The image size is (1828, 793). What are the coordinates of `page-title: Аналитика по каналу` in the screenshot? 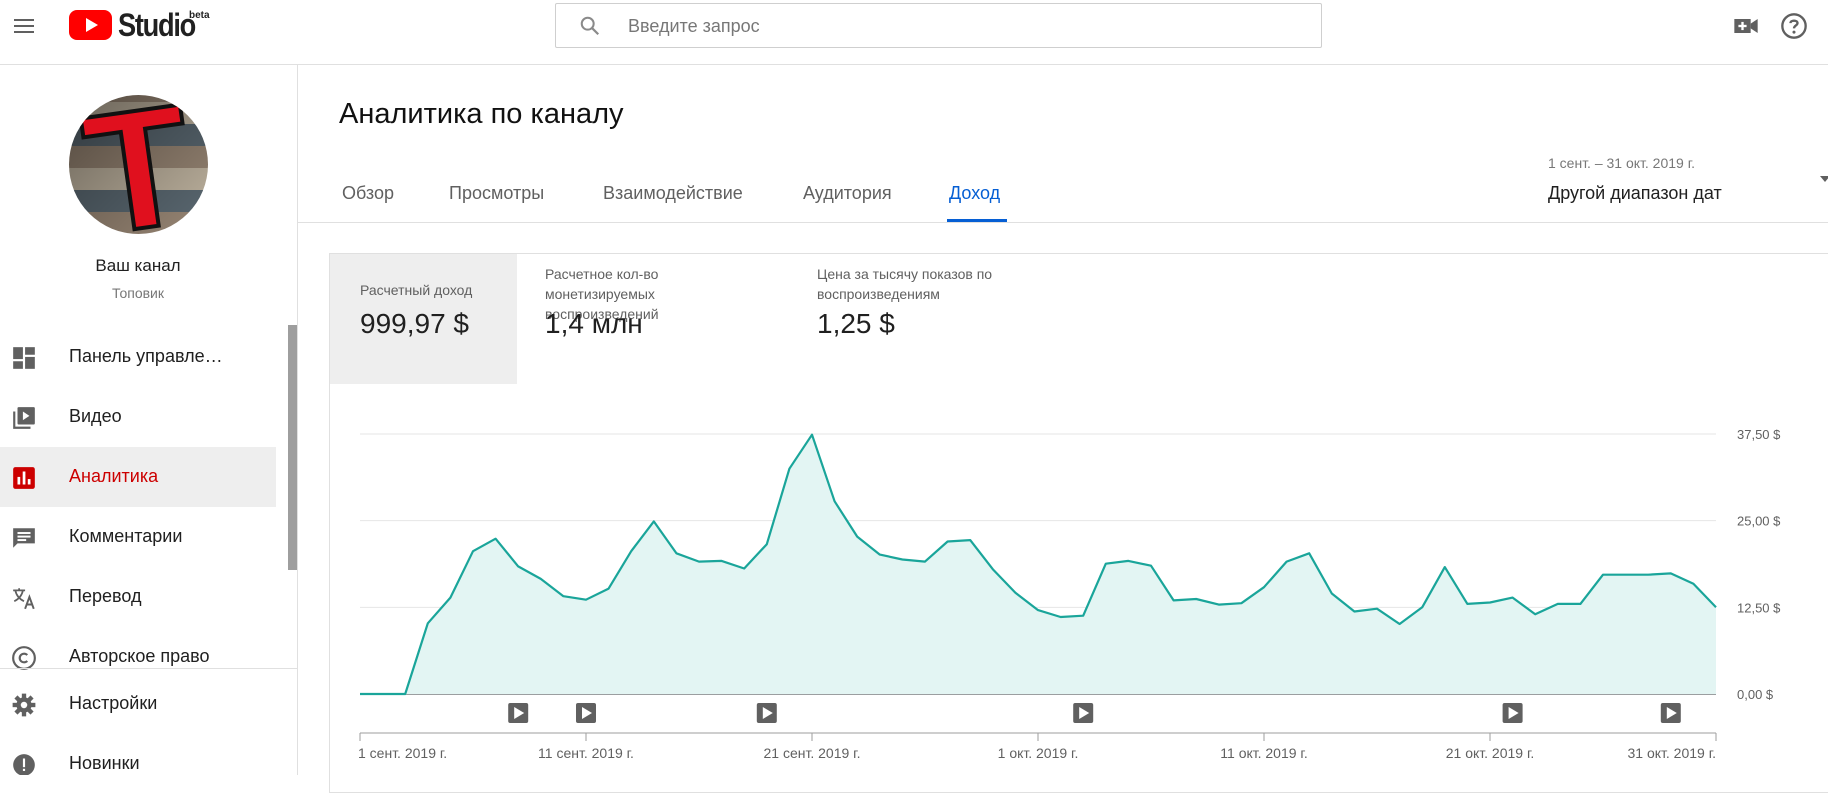 It's located at (481, 114).